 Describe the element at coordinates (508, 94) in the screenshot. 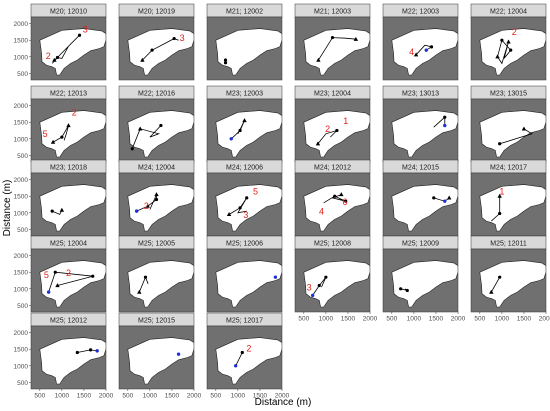

I see `facet-title: M23; 13015` at that location.